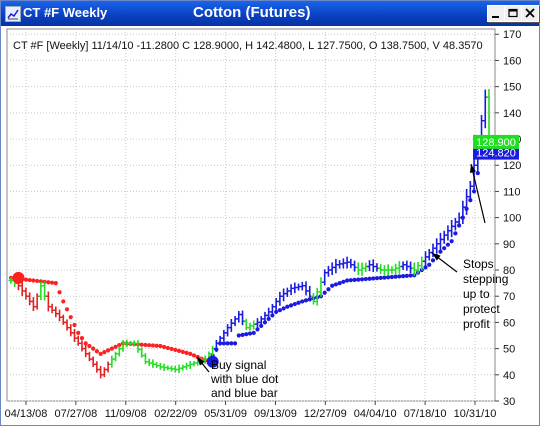 The image size is (540, 426). What do you see at coordinates (496, 13) in the screenshot?
I see `minimize-icon` at bounding box center [496, 13].